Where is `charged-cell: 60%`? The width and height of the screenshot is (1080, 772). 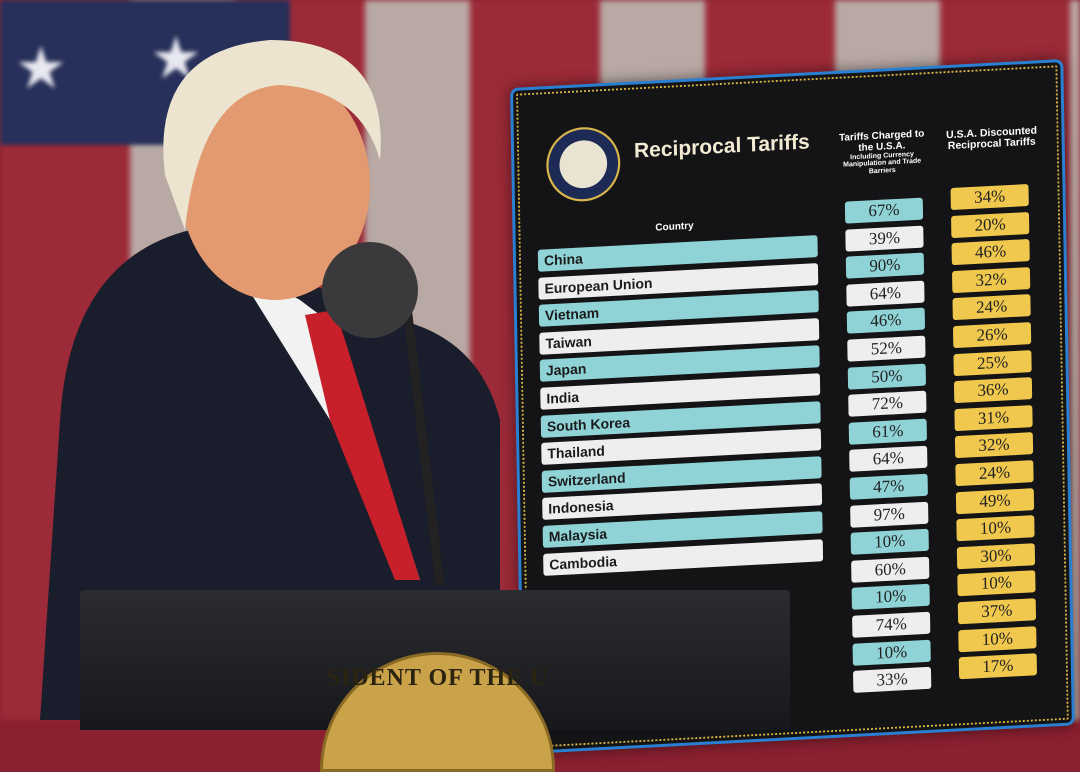
charged-cell: 60% is located at coordinates (890, 569).